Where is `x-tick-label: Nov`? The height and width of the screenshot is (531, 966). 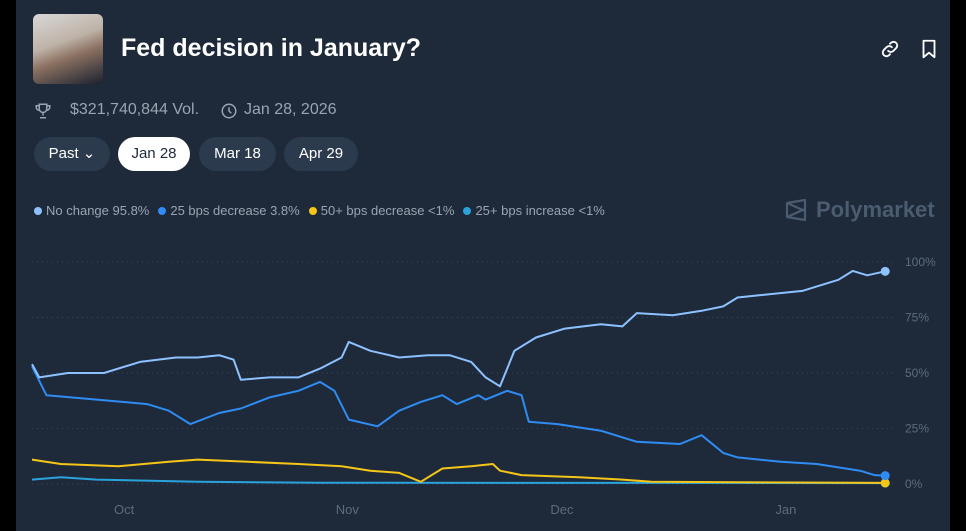
x-tick-label: Nov is located at coordinates (348, 509).